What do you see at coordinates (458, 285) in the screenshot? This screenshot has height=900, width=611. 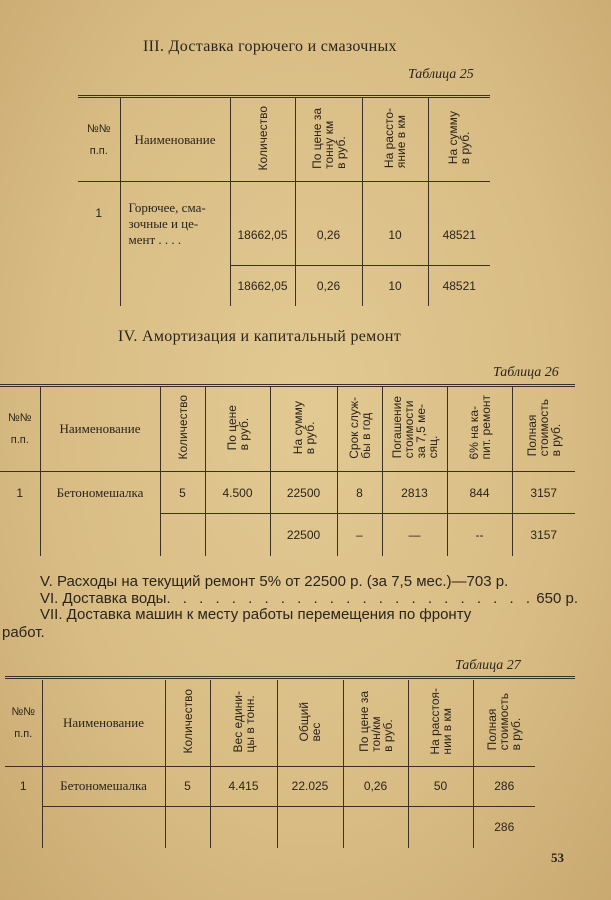 I see `total-sum: 48521` at bounding box center [458, 285].